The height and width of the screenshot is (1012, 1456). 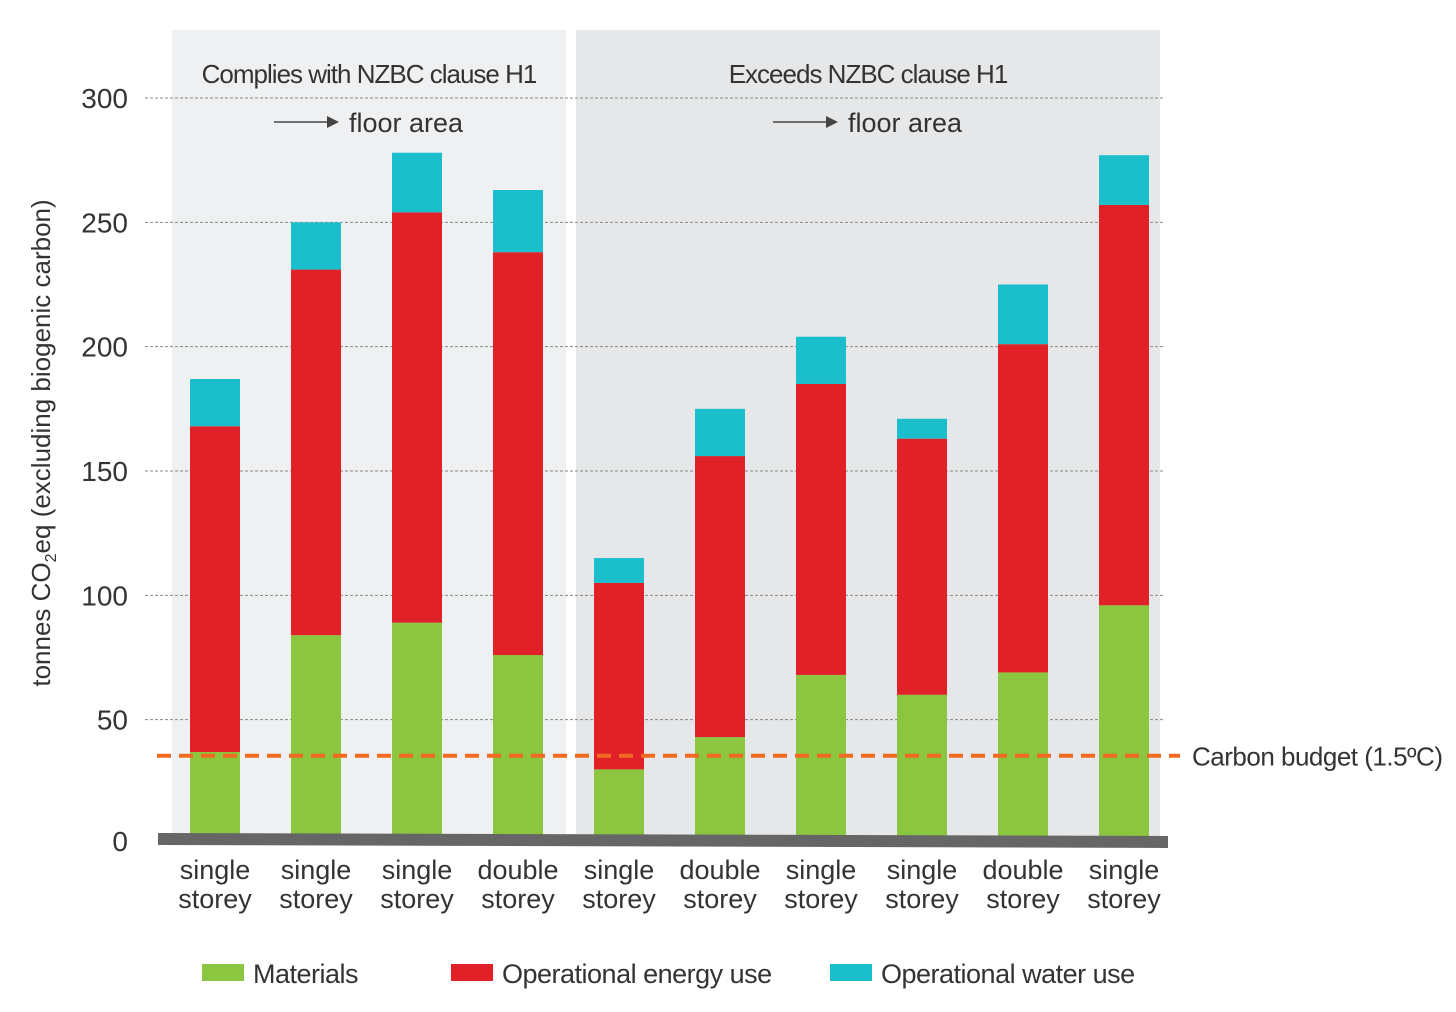 What do you see at coordinates (637, 974) in the screenshot?
I see `legend-label: Operational energy use` at bounding box center [637, 974].